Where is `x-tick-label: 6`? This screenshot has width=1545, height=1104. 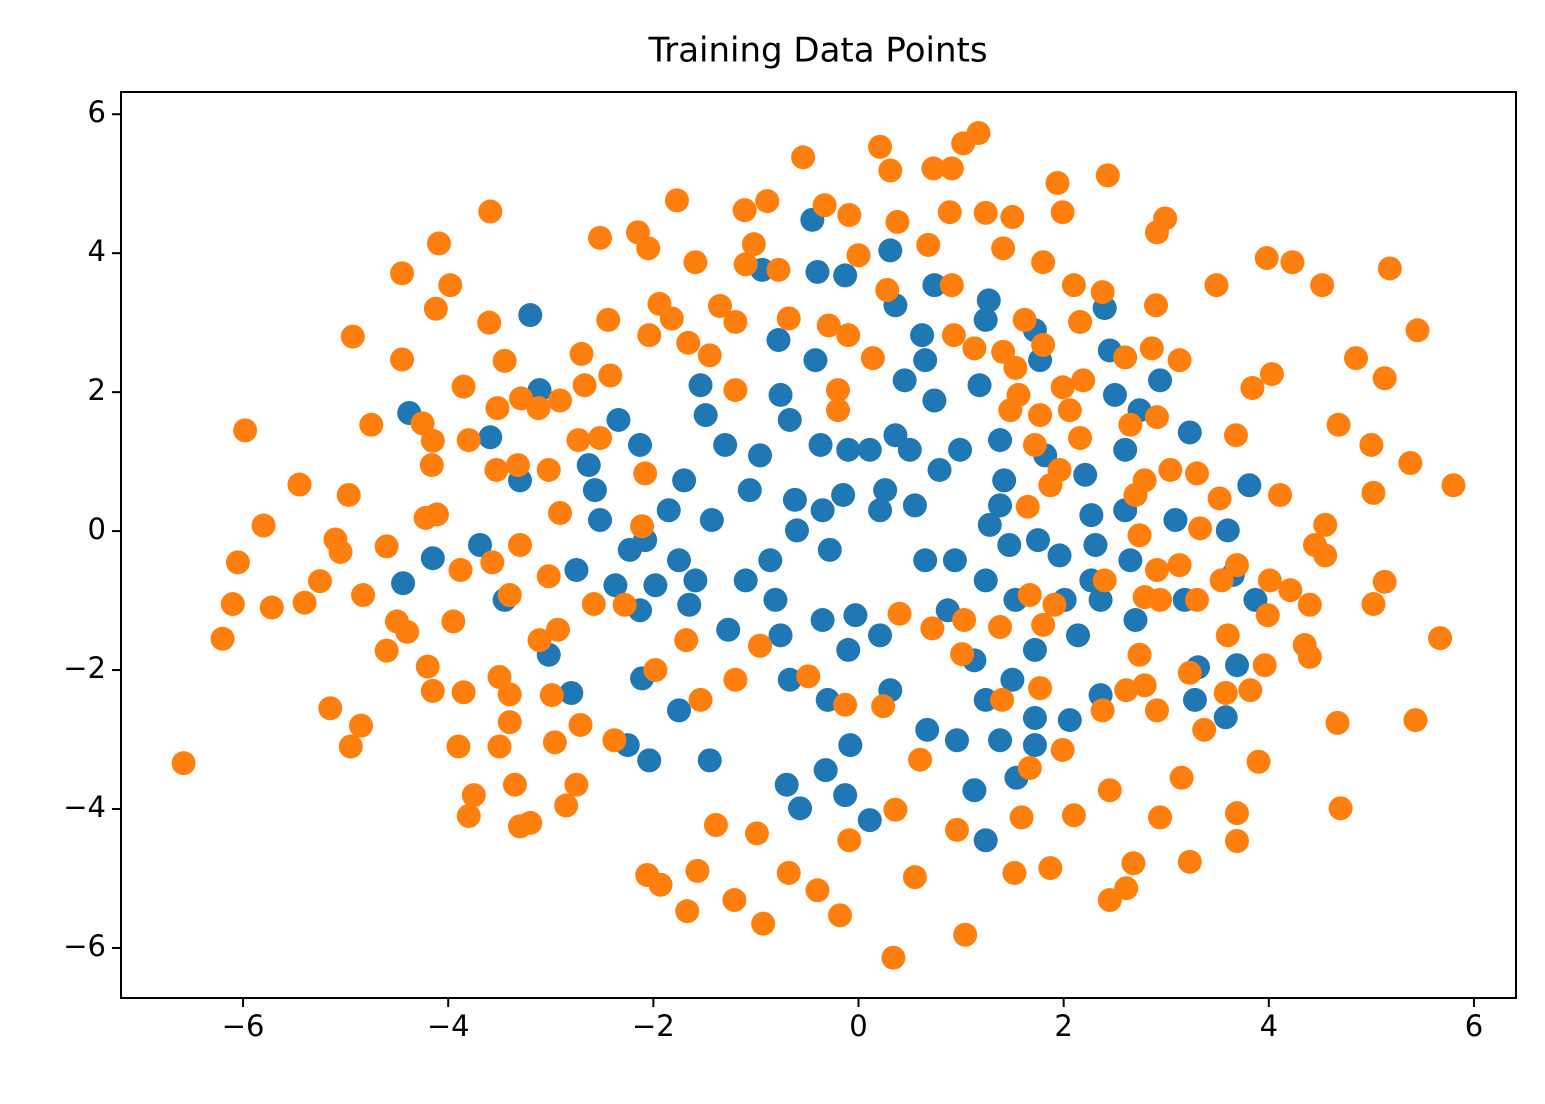 x-tick-label: 6 is located at coordinates (1474, 1026).